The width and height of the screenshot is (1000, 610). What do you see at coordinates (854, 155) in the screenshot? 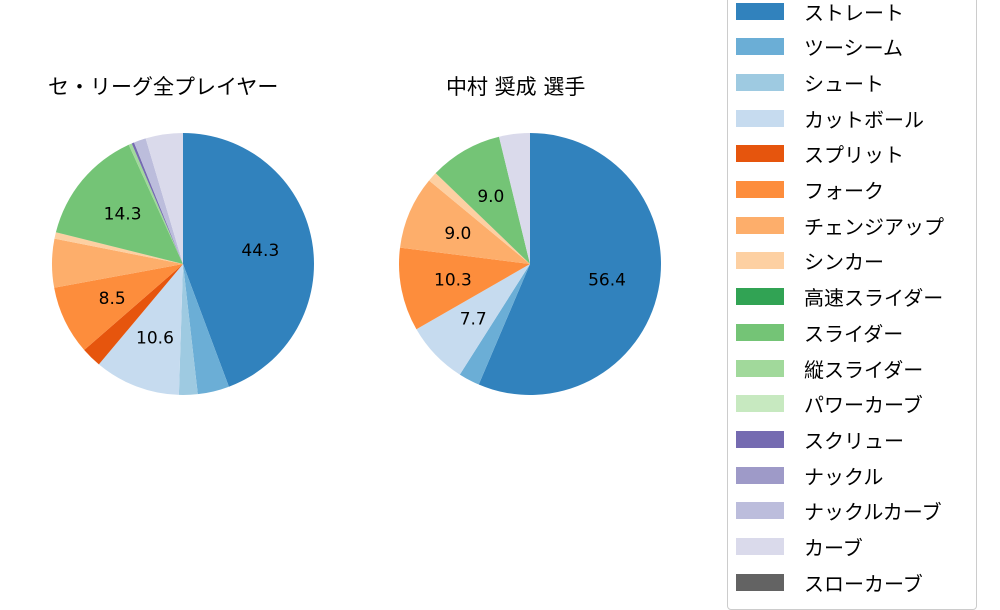
I see `legend-label: スプリット` at bounding box center [854, 155].